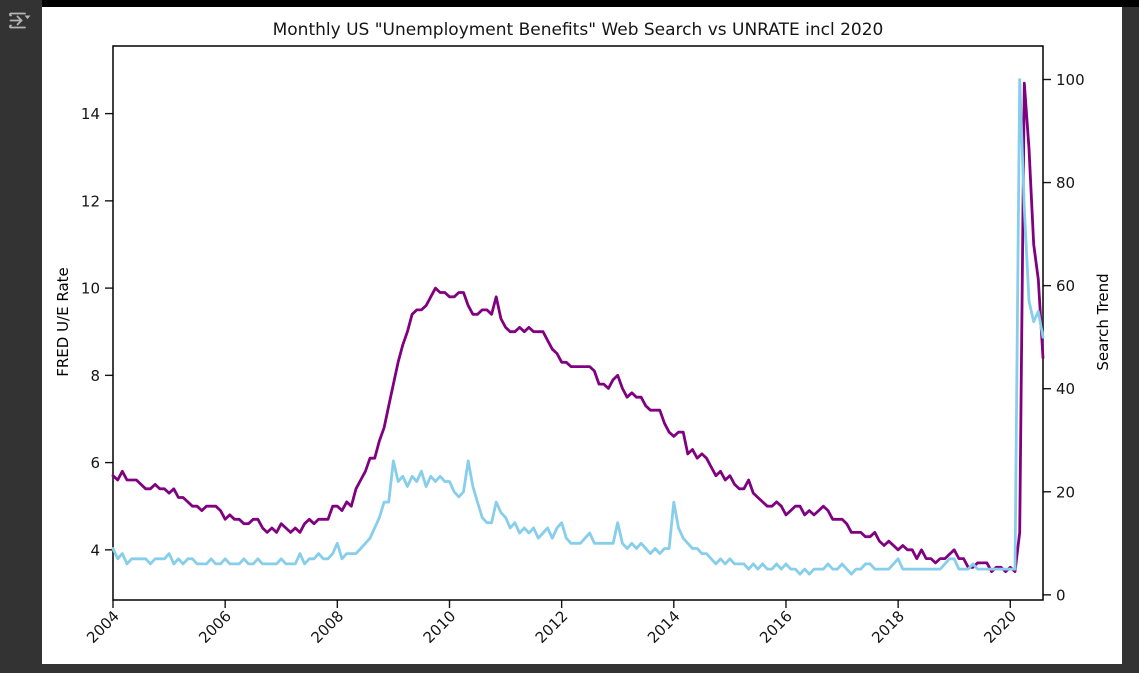 The width and height of the screenshot is (1139, 673). I want to click on x-tick-label: 2018, so click(888, 627).